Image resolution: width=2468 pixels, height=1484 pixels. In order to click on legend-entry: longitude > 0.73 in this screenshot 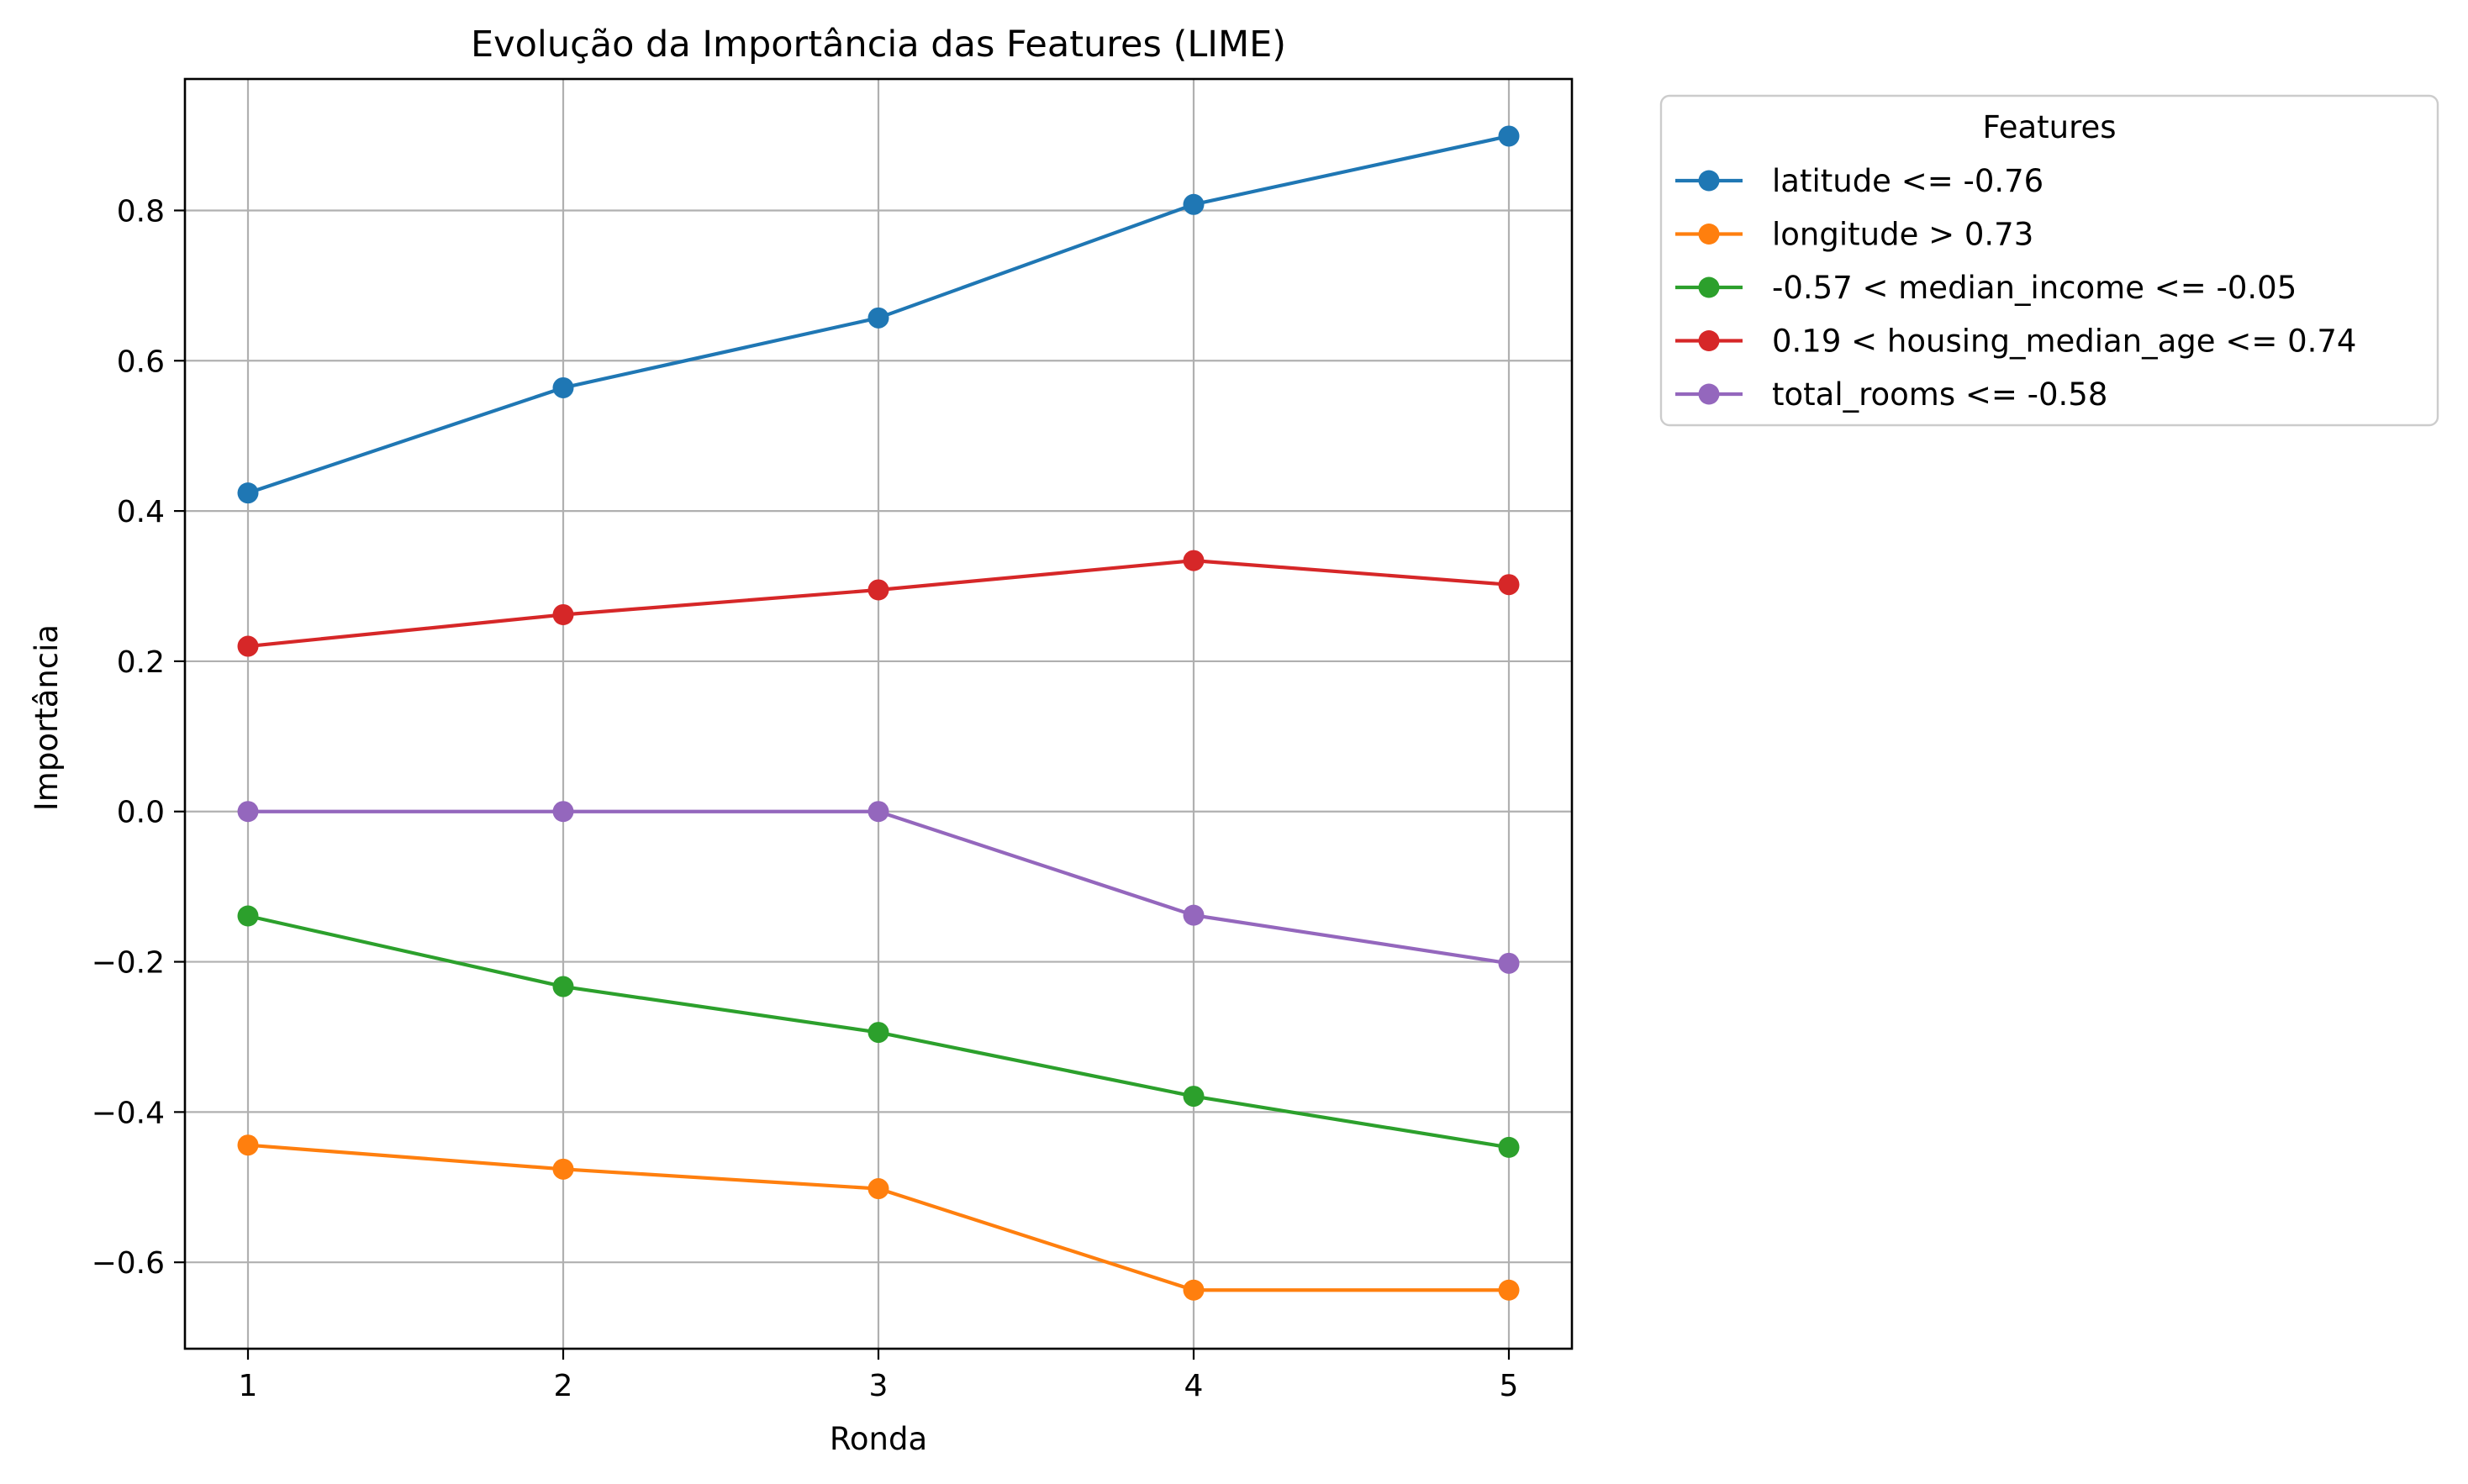, I will do `click(1854, 235)`.